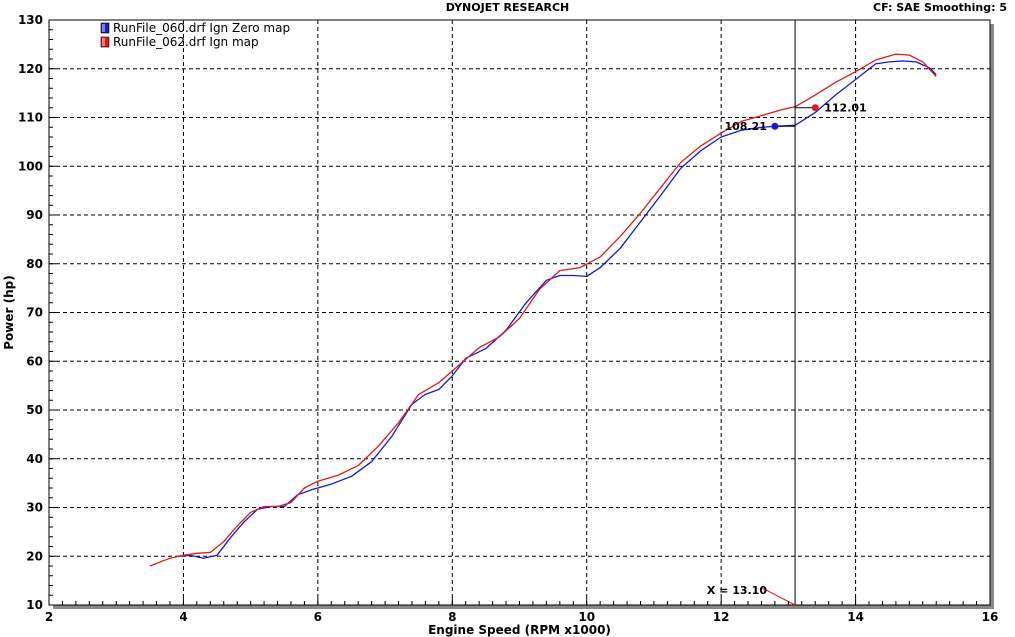 The width and height of the screenshot is (1015, 637). Describe the element at coordinates (721, 617) in the screenshot. I see `x-tick-label: 12` at that location.